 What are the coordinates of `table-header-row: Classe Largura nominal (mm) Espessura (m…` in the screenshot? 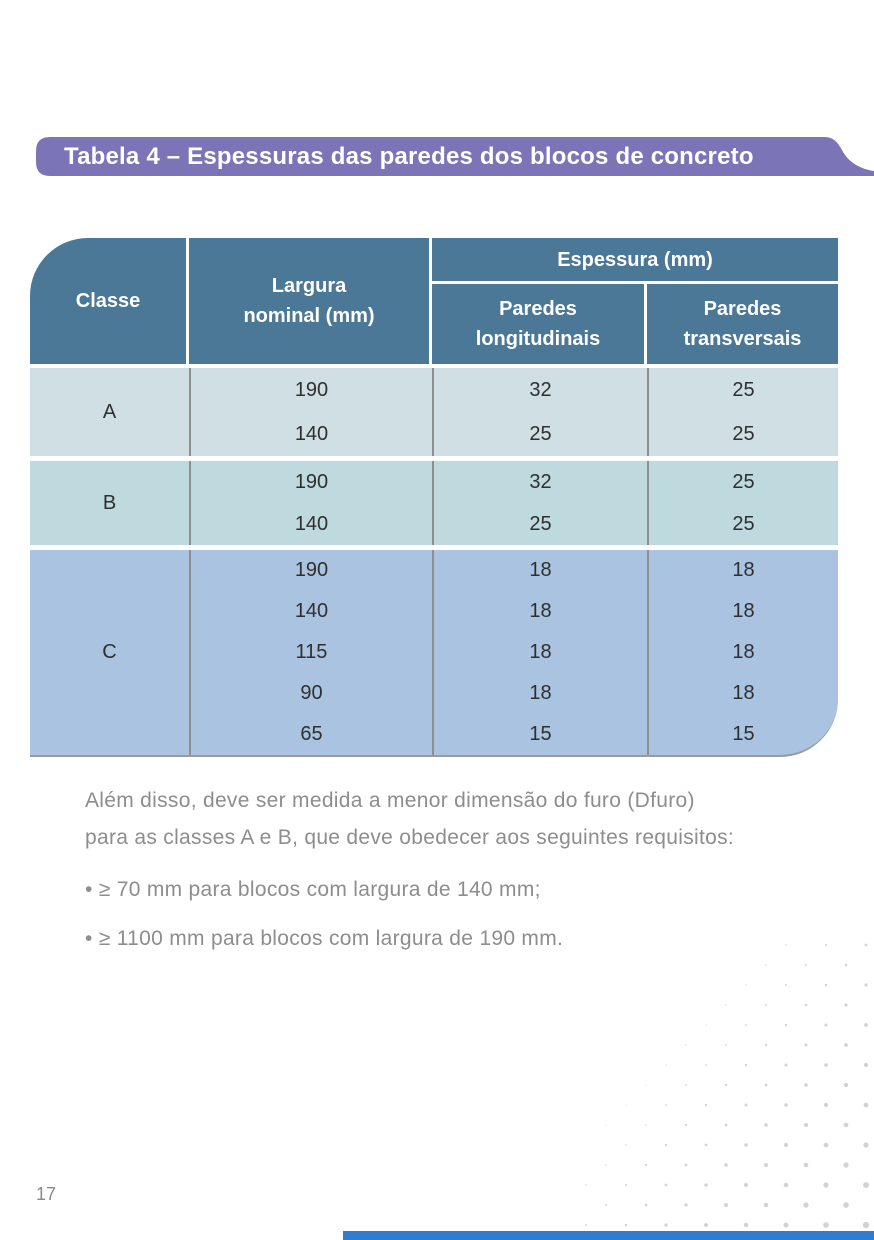 It's located at (434, 301).